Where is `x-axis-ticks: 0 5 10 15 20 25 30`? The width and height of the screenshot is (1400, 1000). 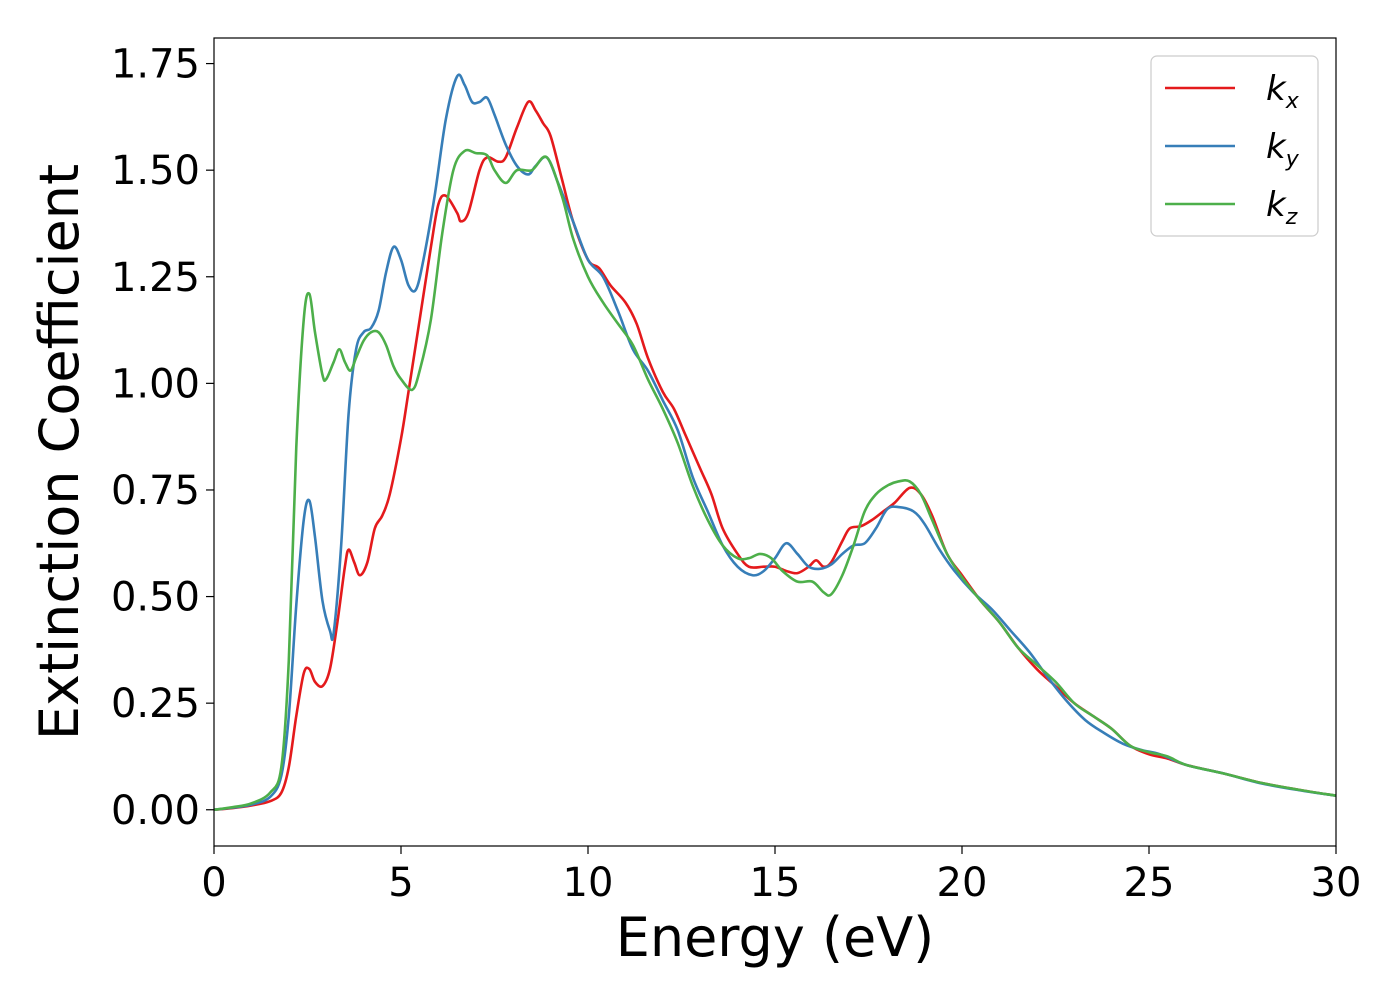
x-axis-ticks: 0 5 10 15 20 25 30 is located at coordinates (781, 876).